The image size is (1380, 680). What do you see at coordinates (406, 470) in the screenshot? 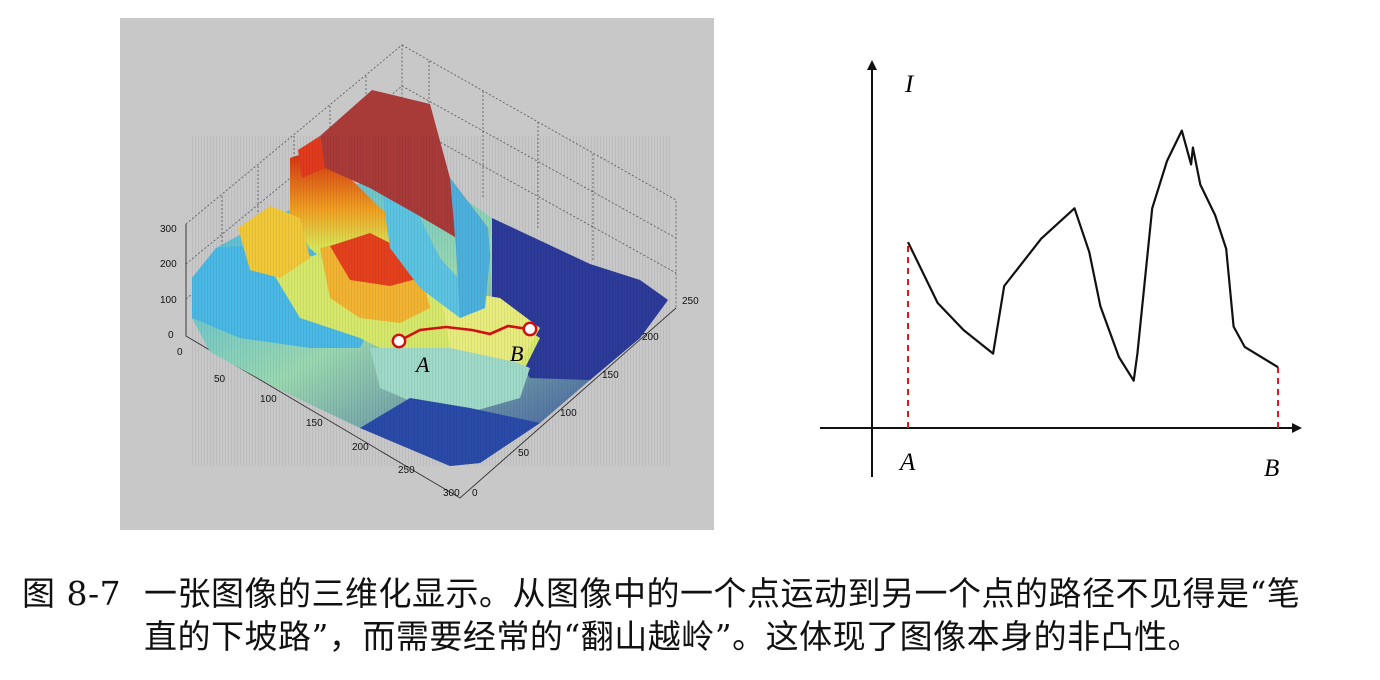
I see `x-tick-label: 250` at bounding box center [406, 470].